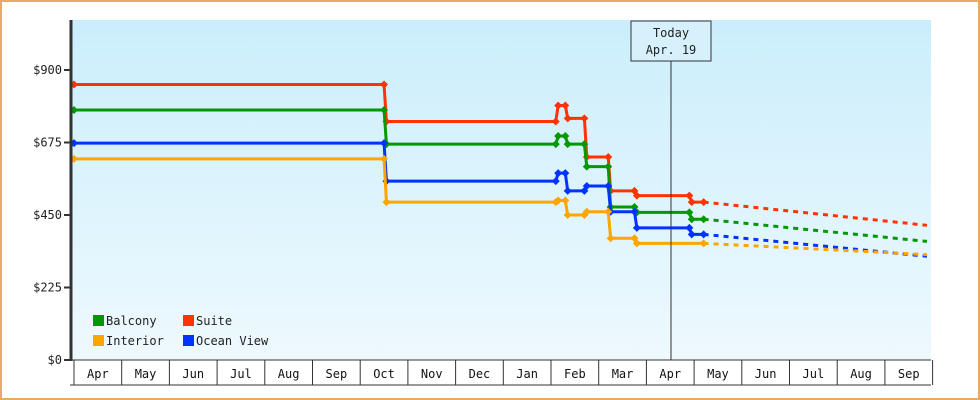 The width and height of the screenshot is (980, 400). What do you see at coordinates (47, 70) in the screenshot?
I see `y-tick-label: $900` at bounding box center [47, 70].